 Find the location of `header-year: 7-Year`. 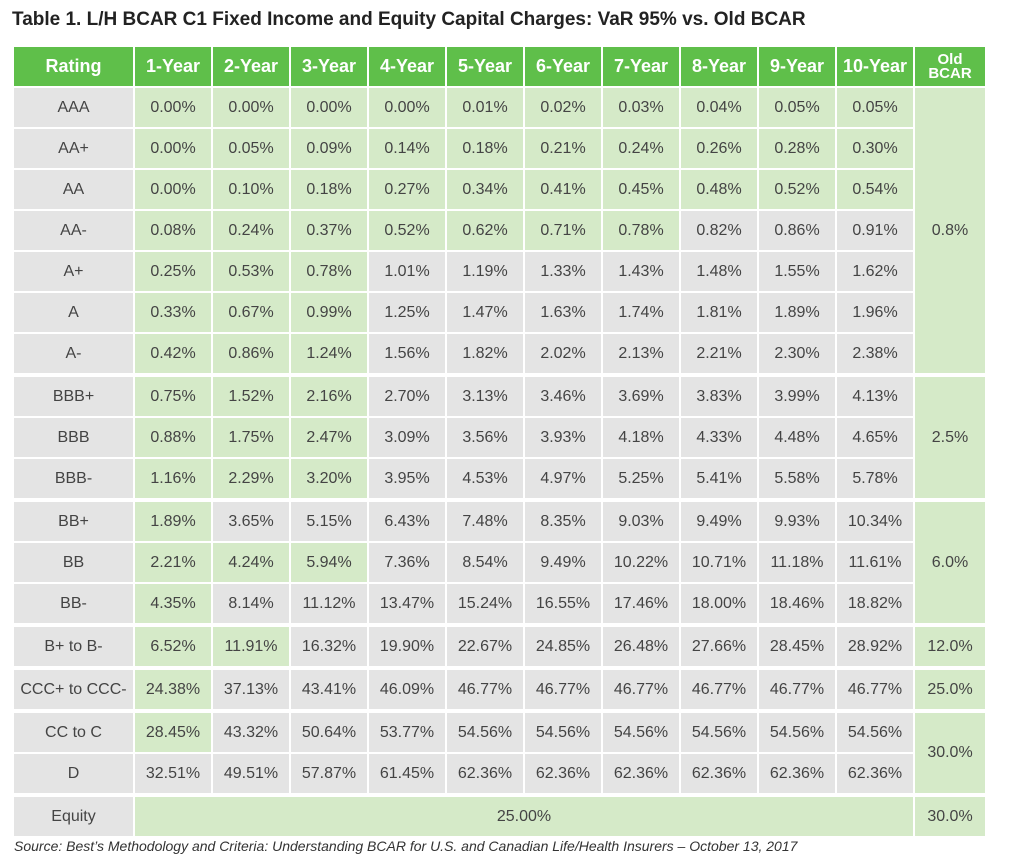

header-year: 7-Year is located at coordinates (641, 66).